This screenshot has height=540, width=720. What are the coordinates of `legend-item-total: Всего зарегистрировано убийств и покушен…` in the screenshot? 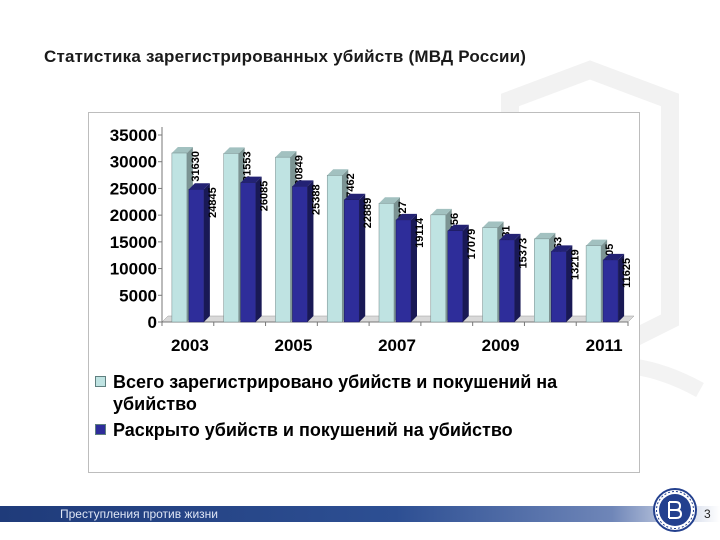 It's located at (365, 393).